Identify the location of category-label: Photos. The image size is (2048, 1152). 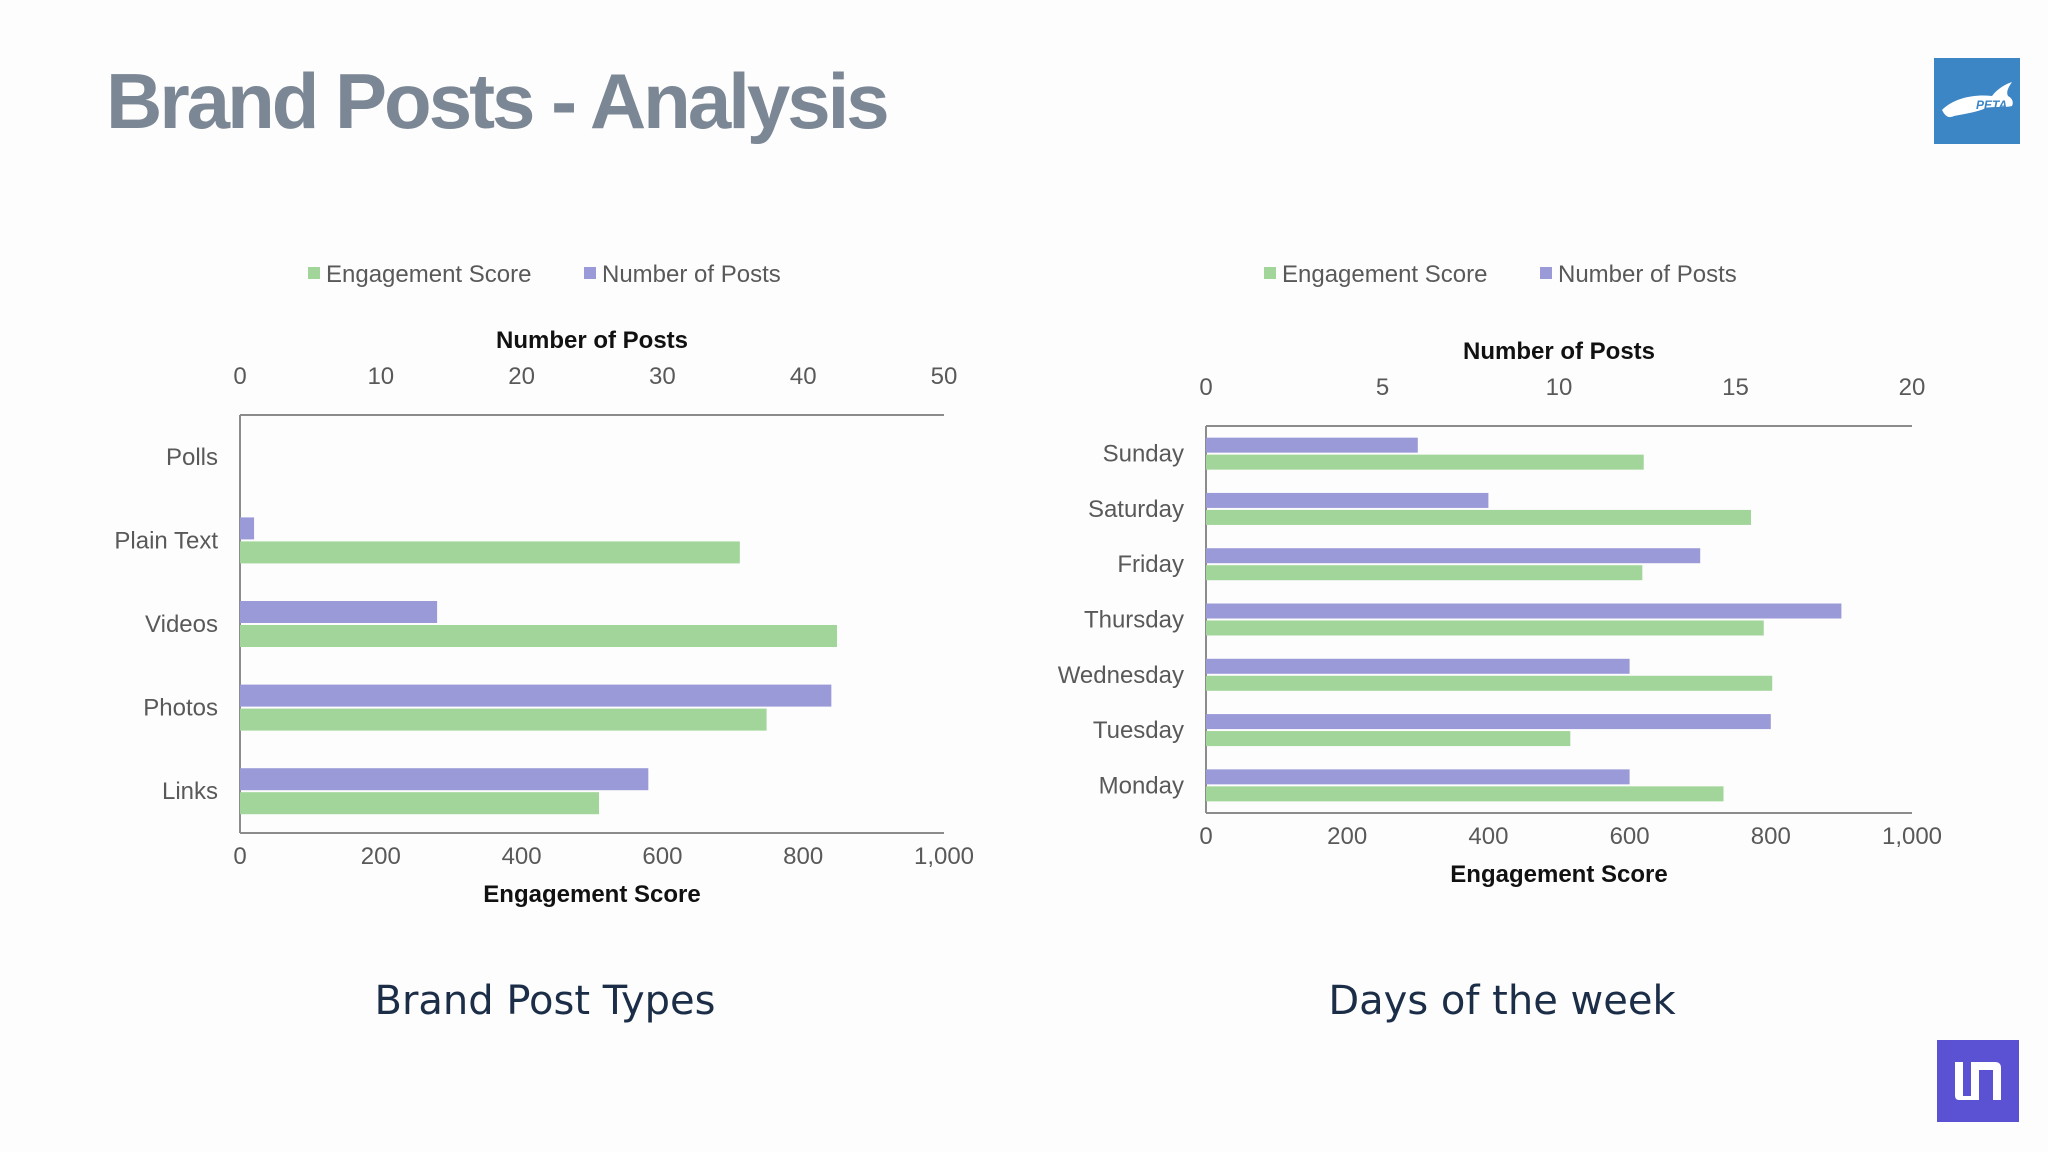
(180, 708).